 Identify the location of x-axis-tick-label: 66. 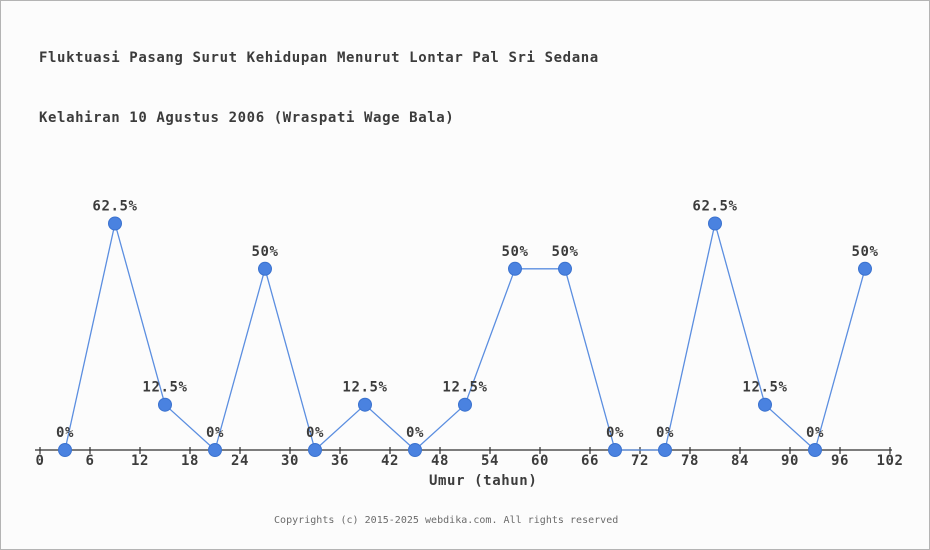
(590, 461).